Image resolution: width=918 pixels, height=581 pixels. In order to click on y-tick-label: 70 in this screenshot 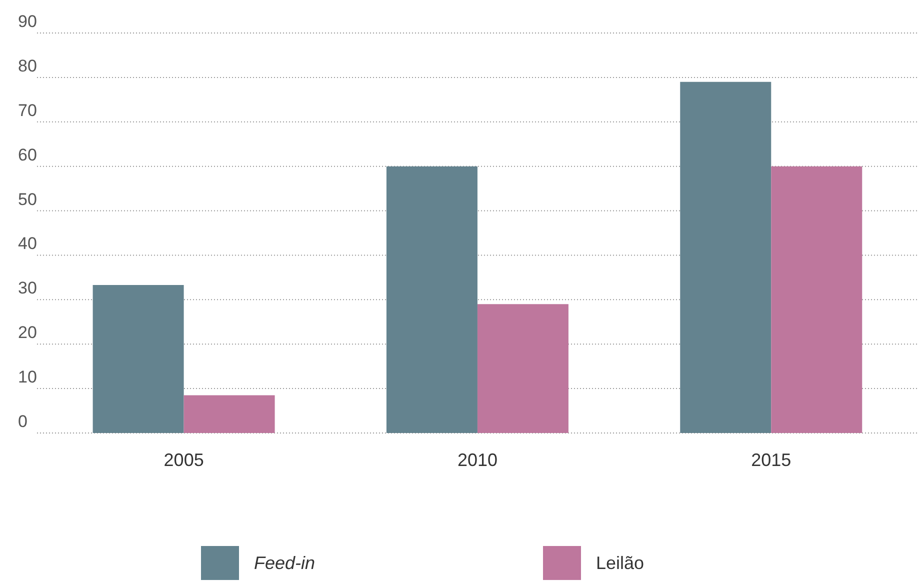, I will do `click(27, 110)`.